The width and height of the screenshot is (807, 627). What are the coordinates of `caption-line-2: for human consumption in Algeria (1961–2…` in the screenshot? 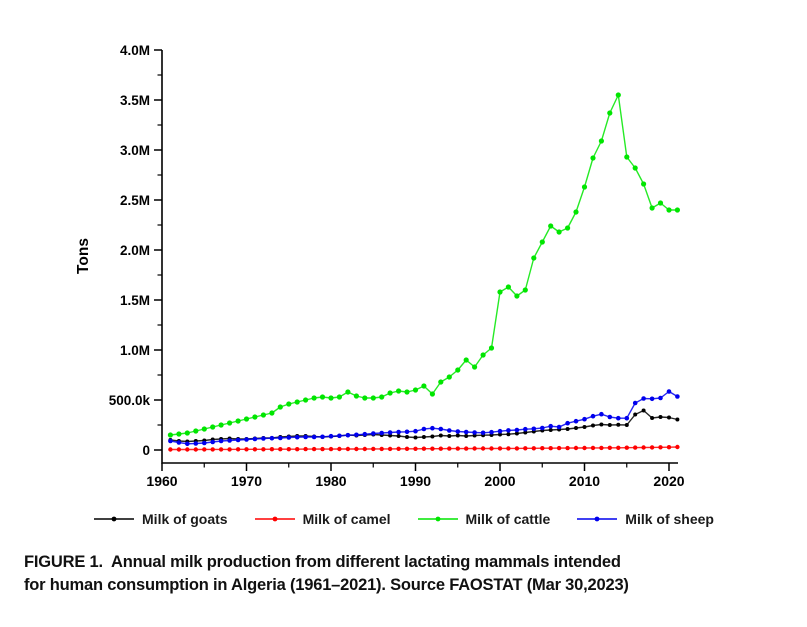 It's located at (326, 585).